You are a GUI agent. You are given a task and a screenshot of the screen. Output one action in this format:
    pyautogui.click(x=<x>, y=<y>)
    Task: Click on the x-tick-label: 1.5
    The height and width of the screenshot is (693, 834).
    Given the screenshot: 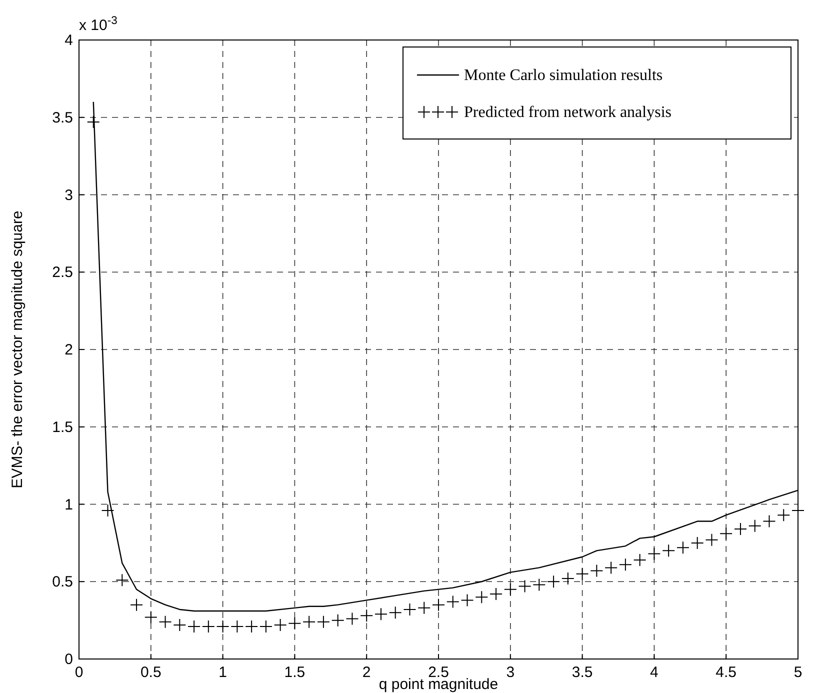 What is the action you would take?
    pyautogui.click(x=295, y=672)
    